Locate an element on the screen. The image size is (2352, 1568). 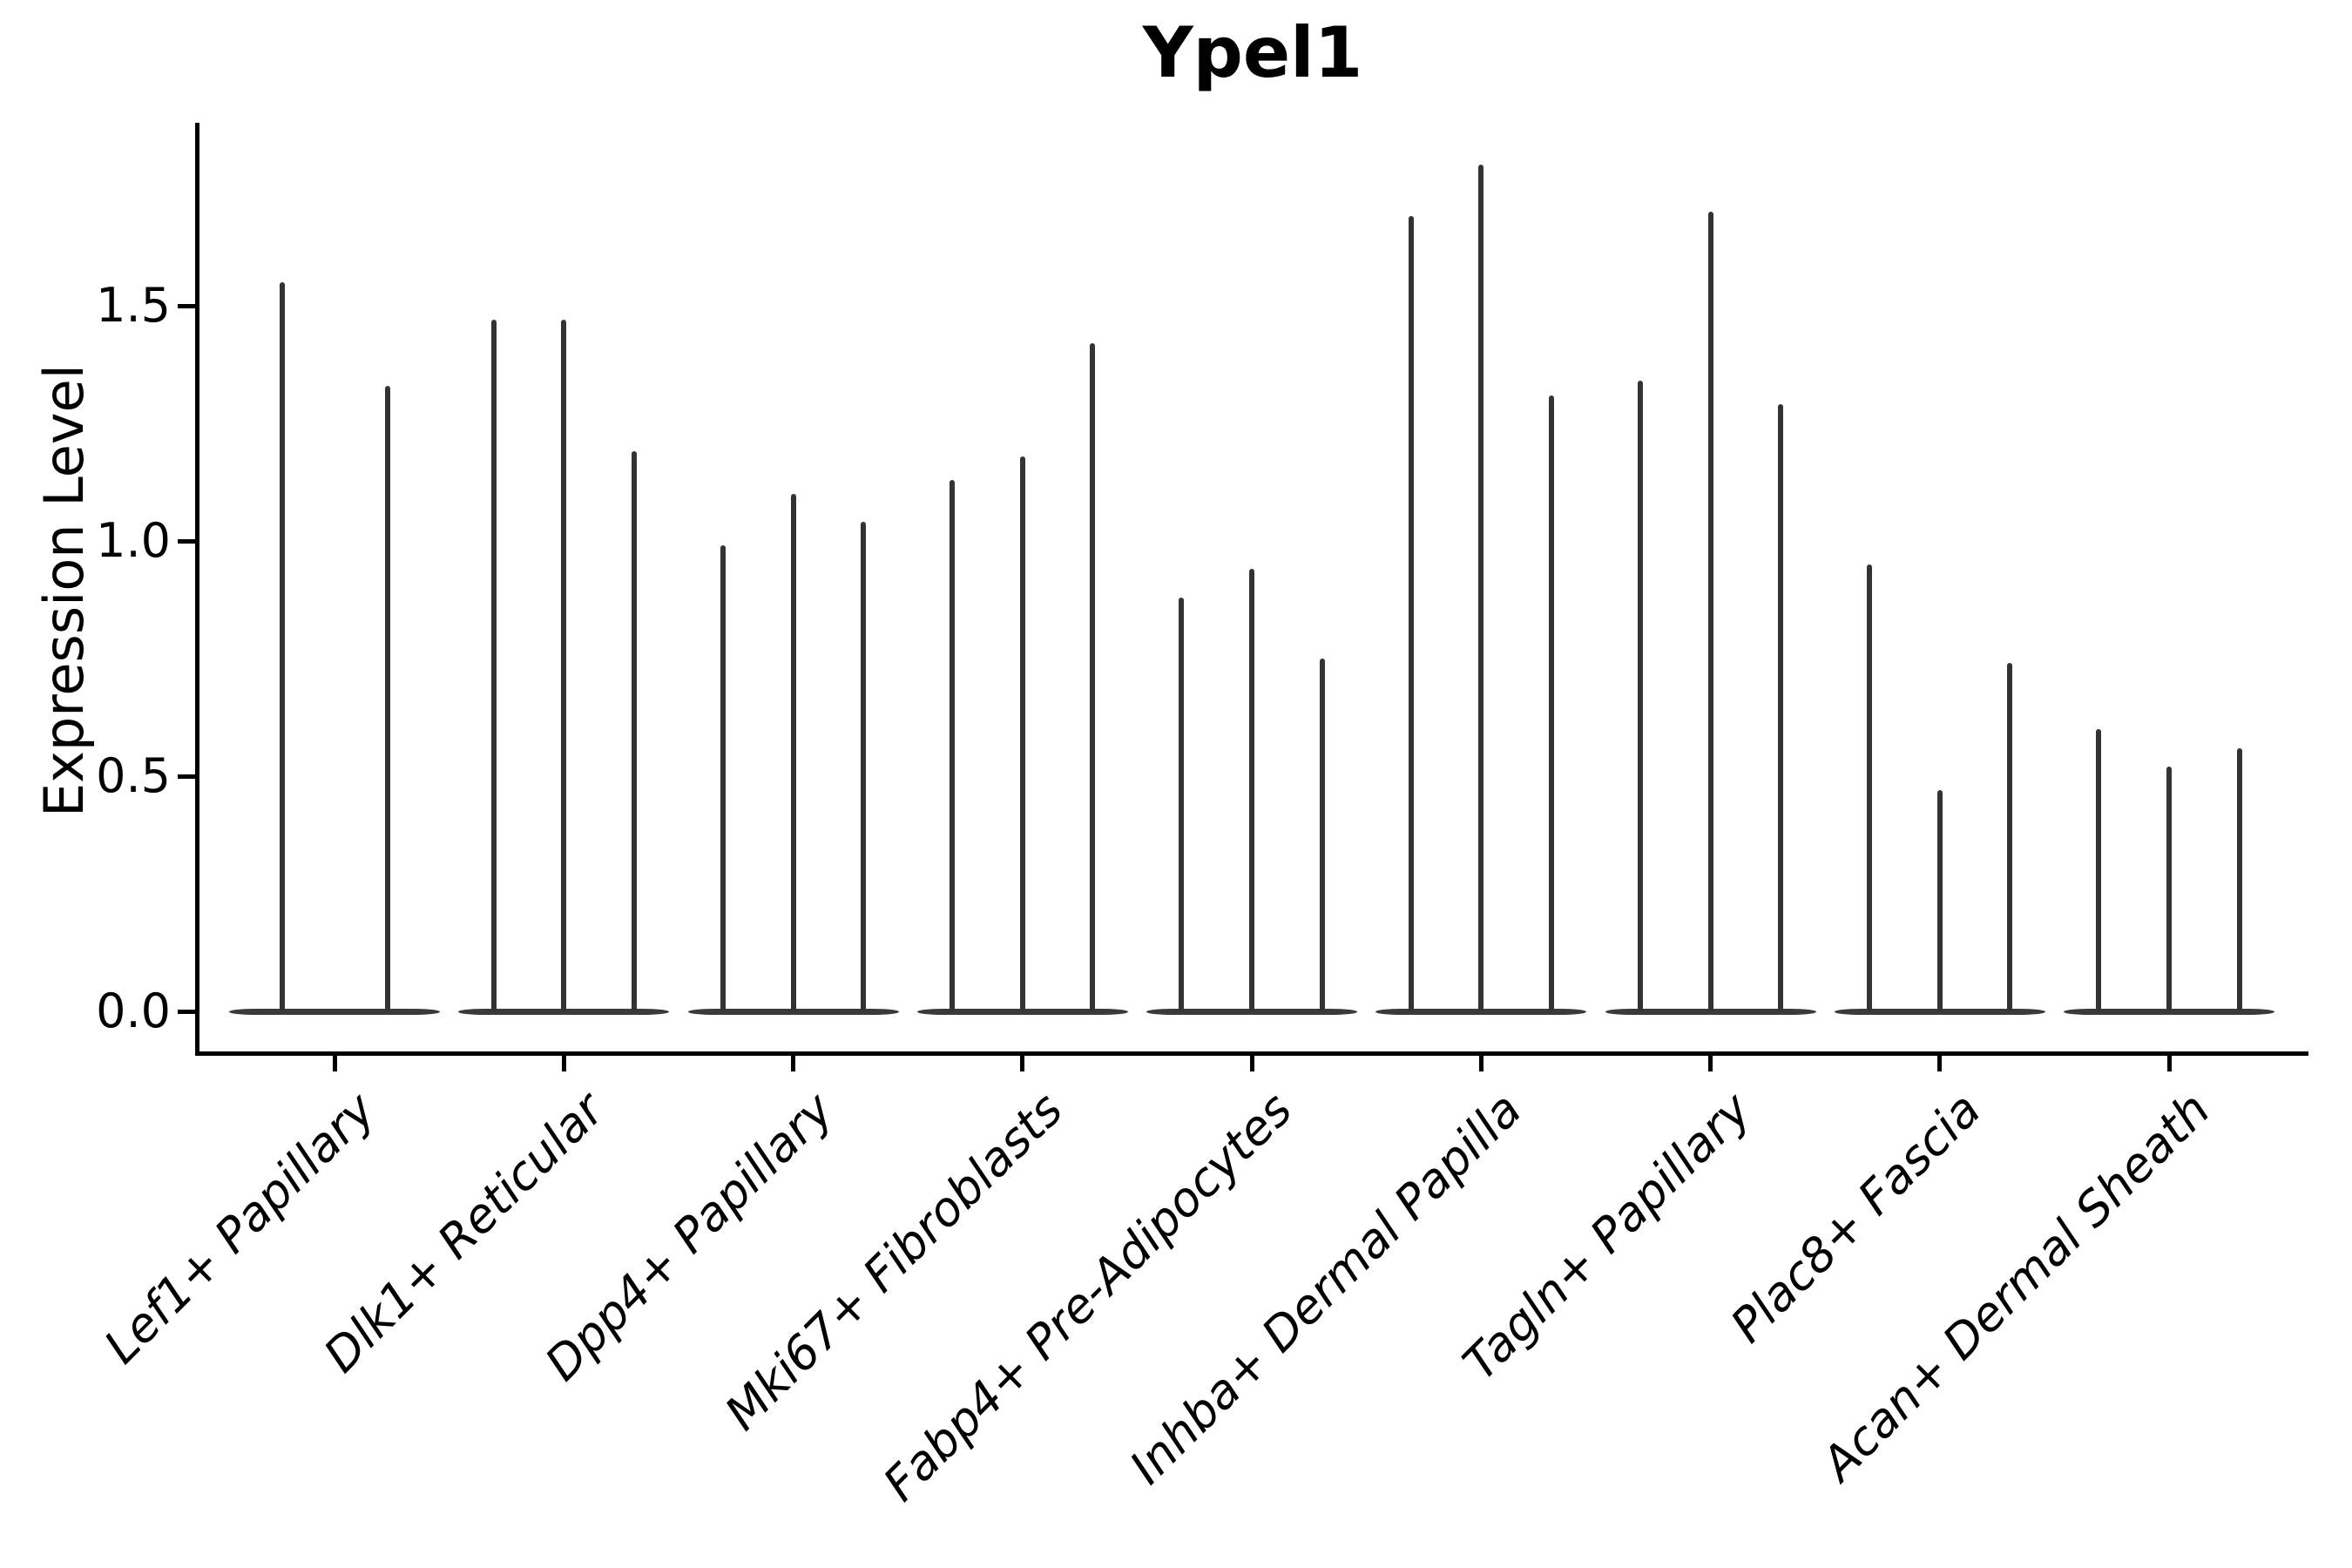
y-tick-label: 0.5 is located at coordinates (134, 775).